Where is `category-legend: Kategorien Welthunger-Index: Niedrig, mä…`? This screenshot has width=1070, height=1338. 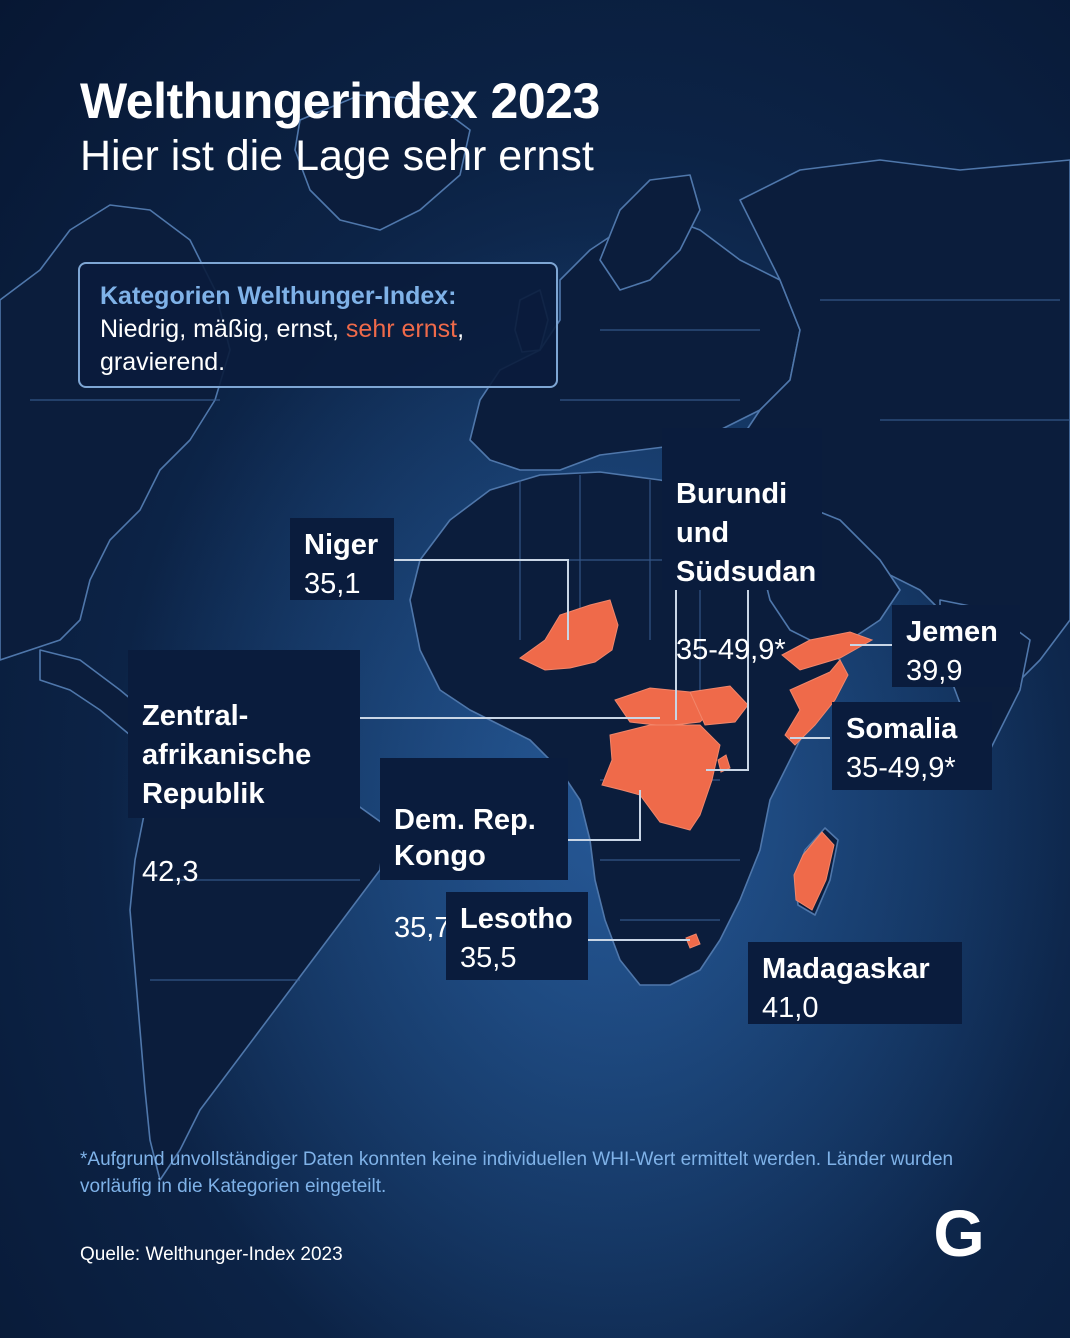
category-legend: Kategorien Welthunger-Index: Niedrig, mä… is located at coordinates (318, 325).